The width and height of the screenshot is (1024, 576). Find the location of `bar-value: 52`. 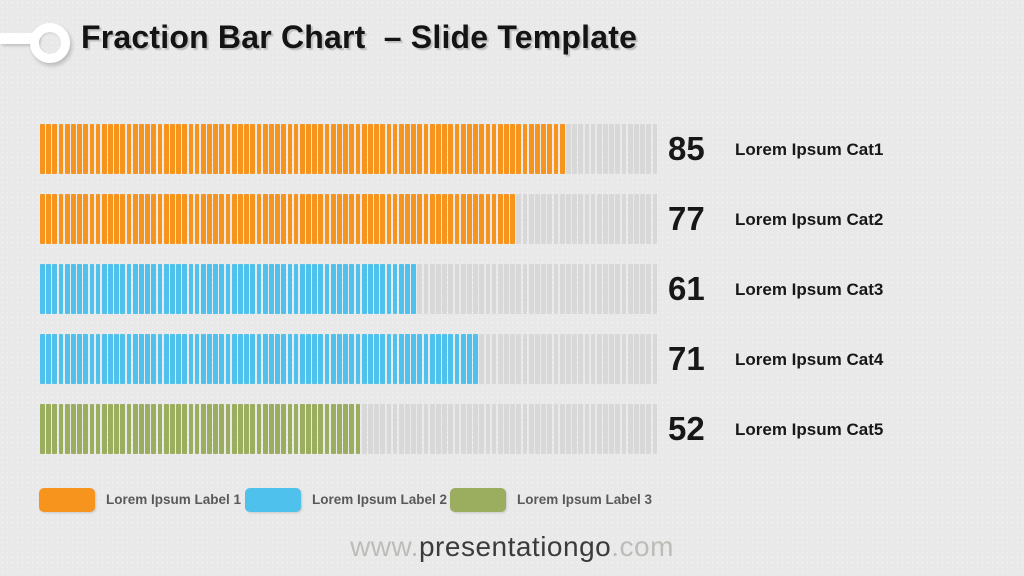

bar-value: 52 is located at coordinates (686, 428).